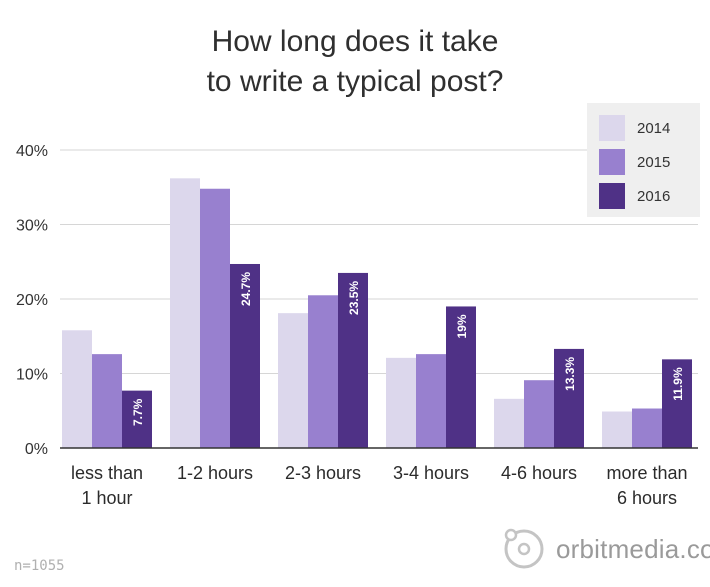 Image resolution: width=710 pixels, height=587 pixels. What do you see at coordinates (215, 473) in the screenshot?
I see `x-tick-label: 1-2 hours` at bounding box center [215, 473].